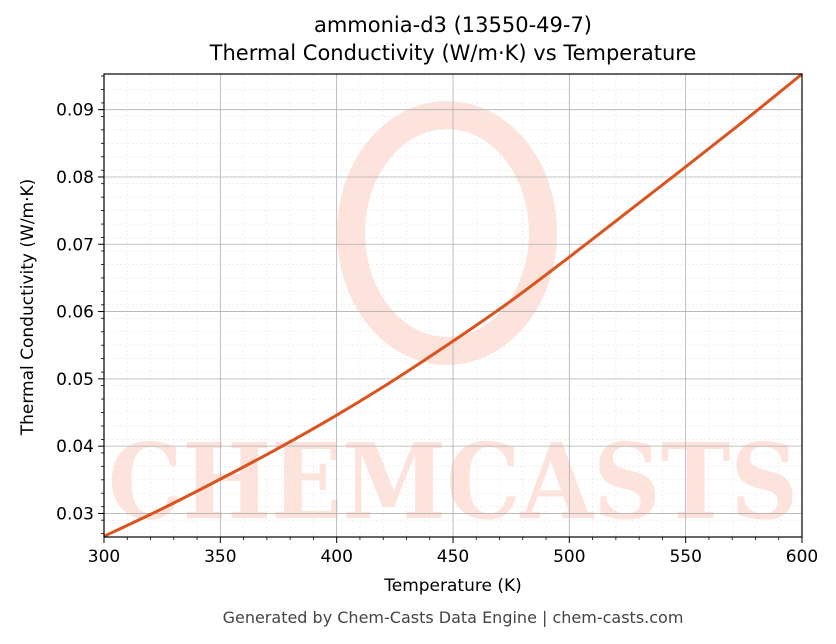 The image size is (836, 644). I want to click on x-tick-label: 600, so click(802, 557).